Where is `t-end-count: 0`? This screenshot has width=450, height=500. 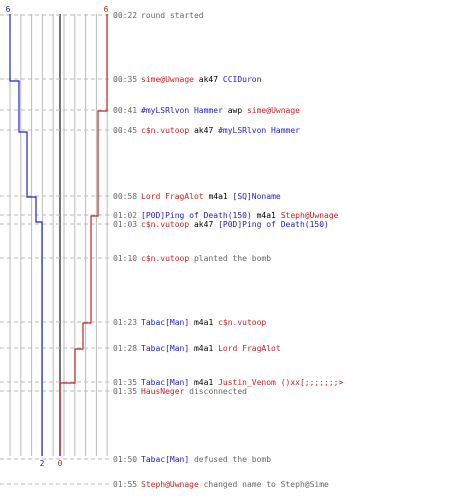 t-end-count: 0 is located at coordinates (60, 463).